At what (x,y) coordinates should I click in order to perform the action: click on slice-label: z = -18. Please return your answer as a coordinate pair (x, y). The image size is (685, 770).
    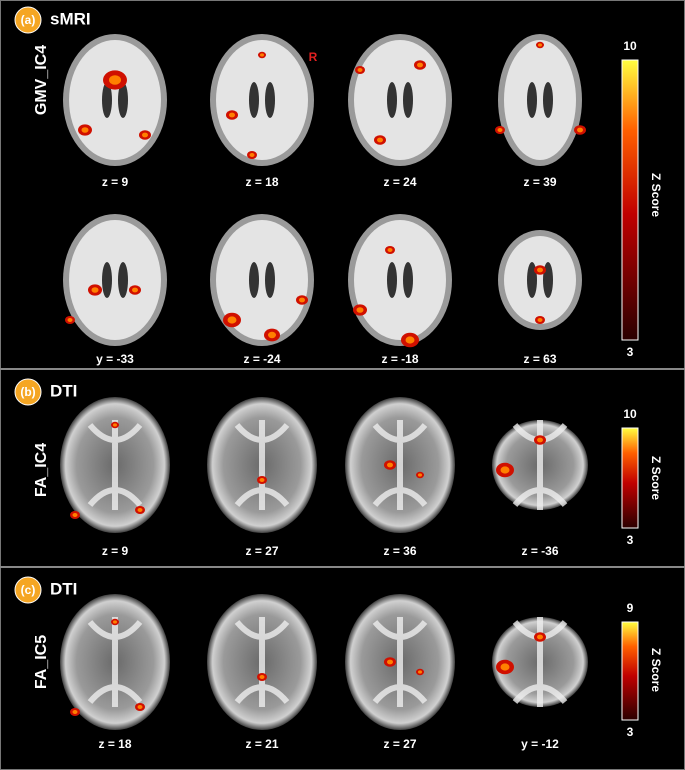
    Looking at the image, I should click on (399, 359).